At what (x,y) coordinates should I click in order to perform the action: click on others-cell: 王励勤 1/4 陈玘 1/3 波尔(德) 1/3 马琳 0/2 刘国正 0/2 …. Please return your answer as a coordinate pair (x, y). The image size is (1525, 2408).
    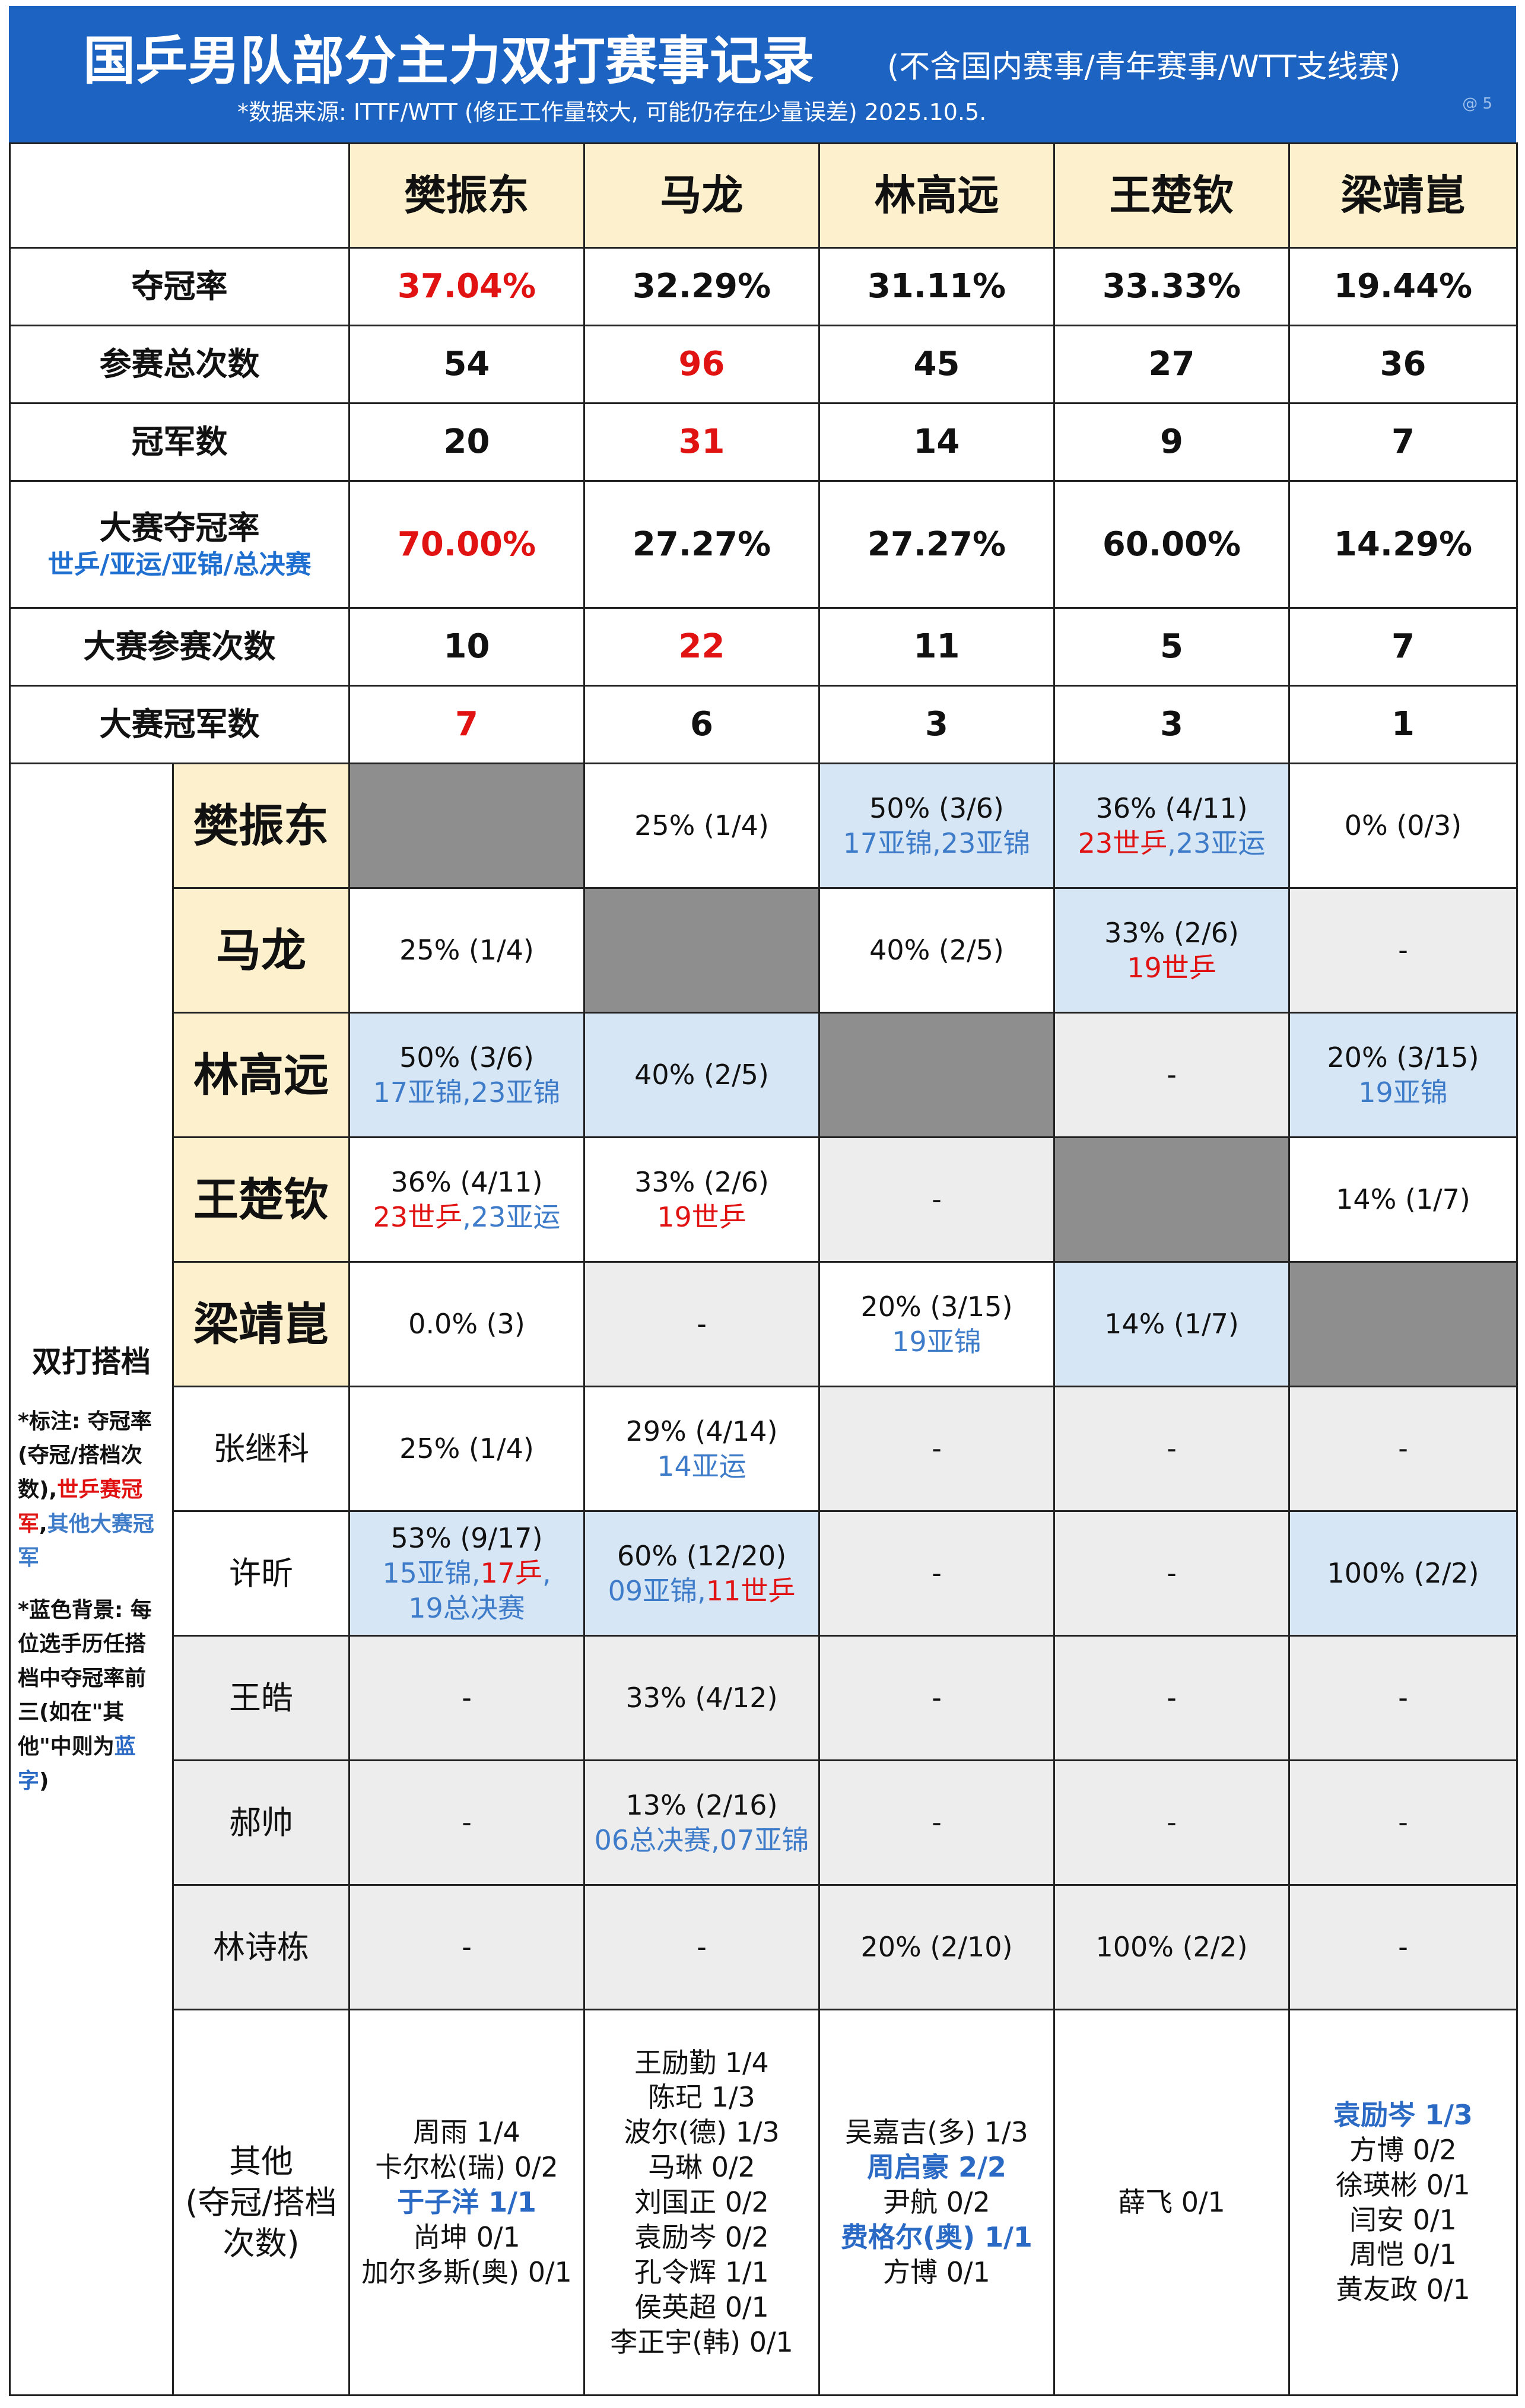
    Looking at the image, I should click on (701, 2203).